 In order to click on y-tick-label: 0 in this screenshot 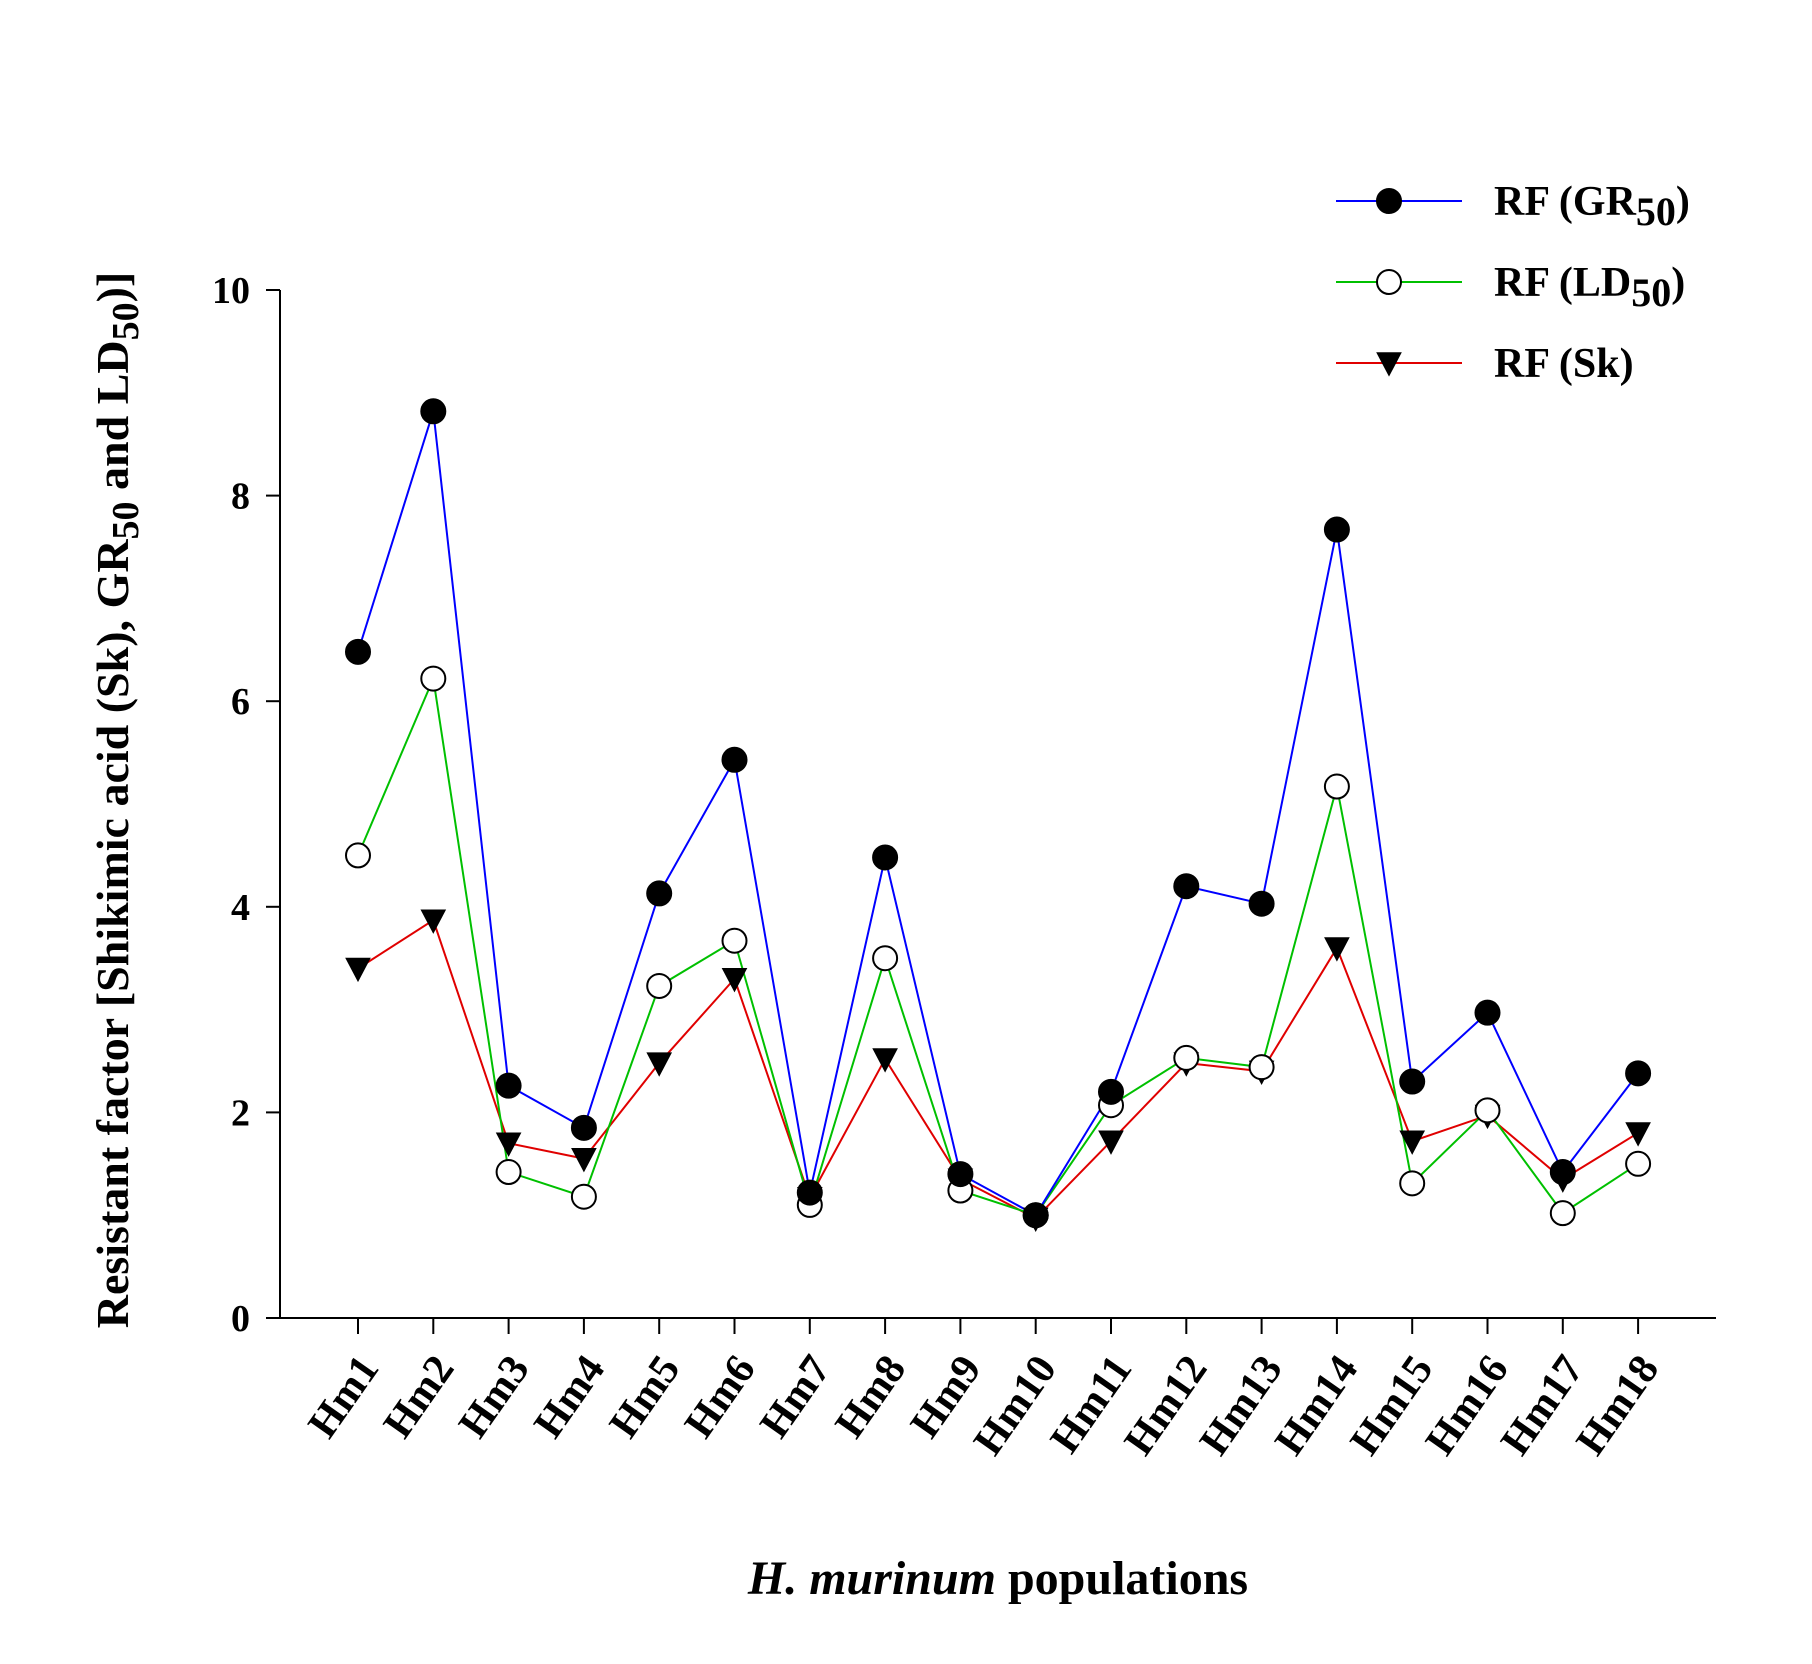, I will do `click(240, 1319)`.